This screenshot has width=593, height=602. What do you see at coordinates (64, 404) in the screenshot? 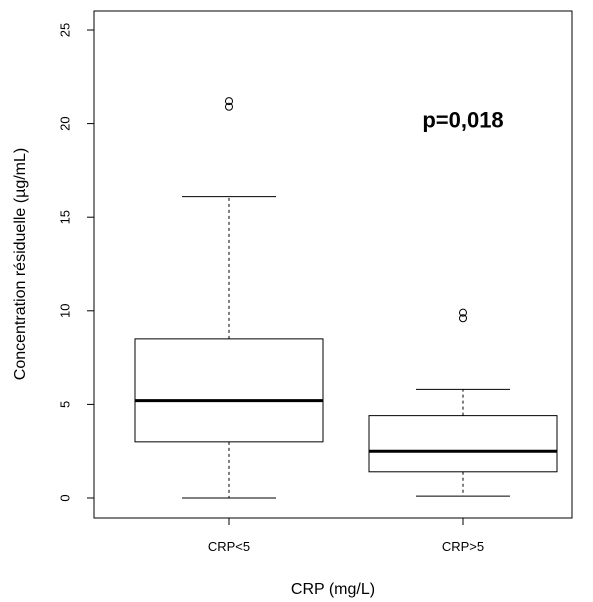
I see `y-tick-label: 5` at bounding box center [64, 404].